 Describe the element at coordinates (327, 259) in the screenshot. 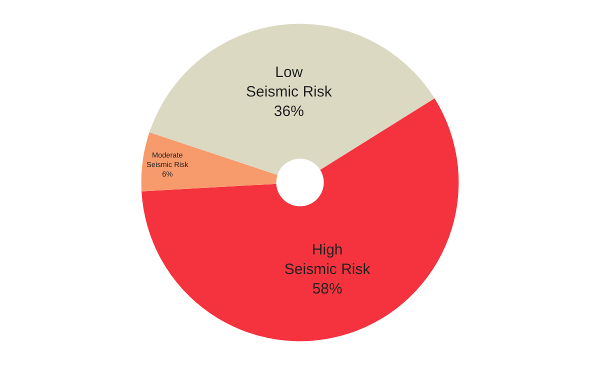

I see `slice-label: High Seismic Risk` at that location.